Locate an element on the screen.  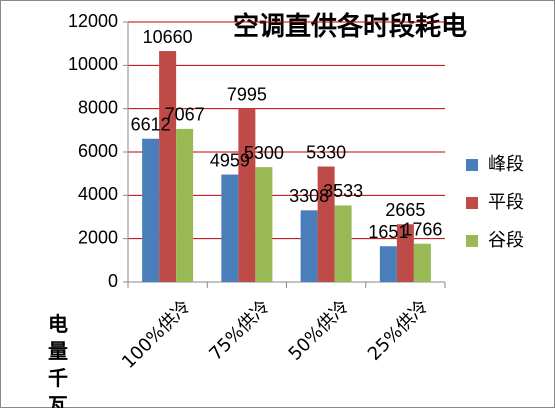
value-label: 1766 is located at coordinates (422, 229).